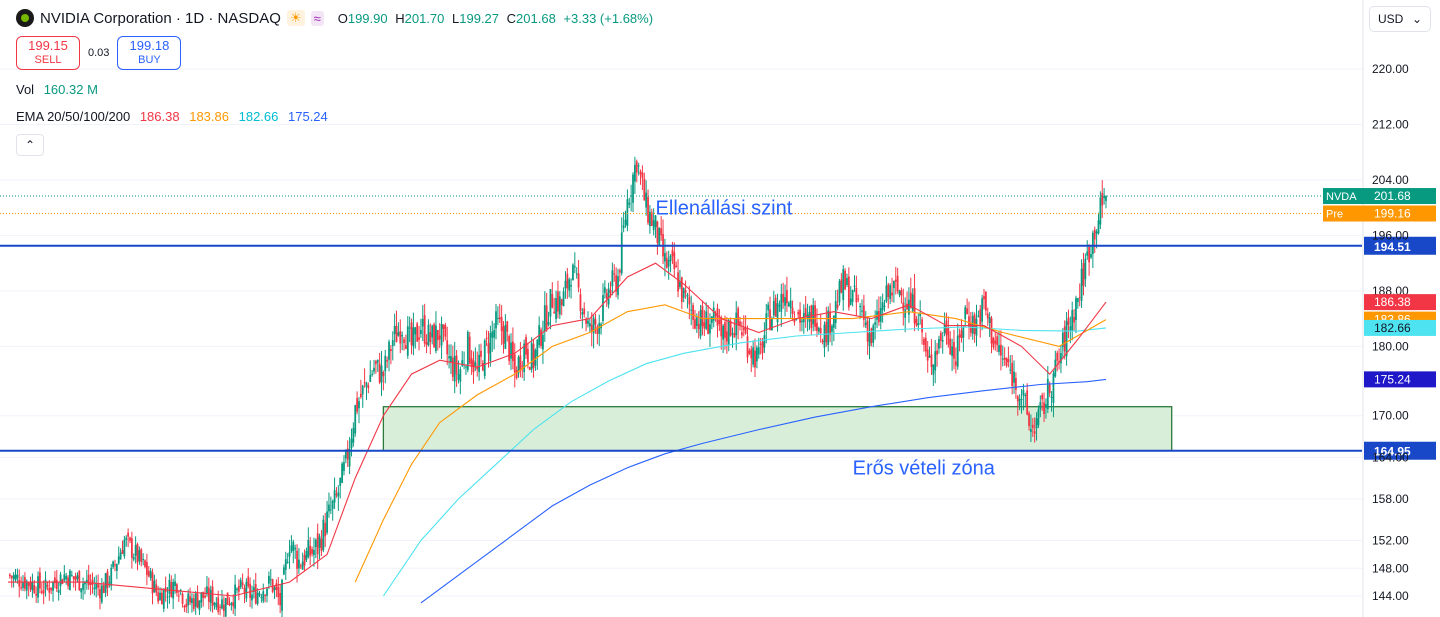 This screenshot has height=617, width=1440. I want to click on symbol-title: NVIDIA Corporation · 1D · NASDAQ, so click(160, 18).